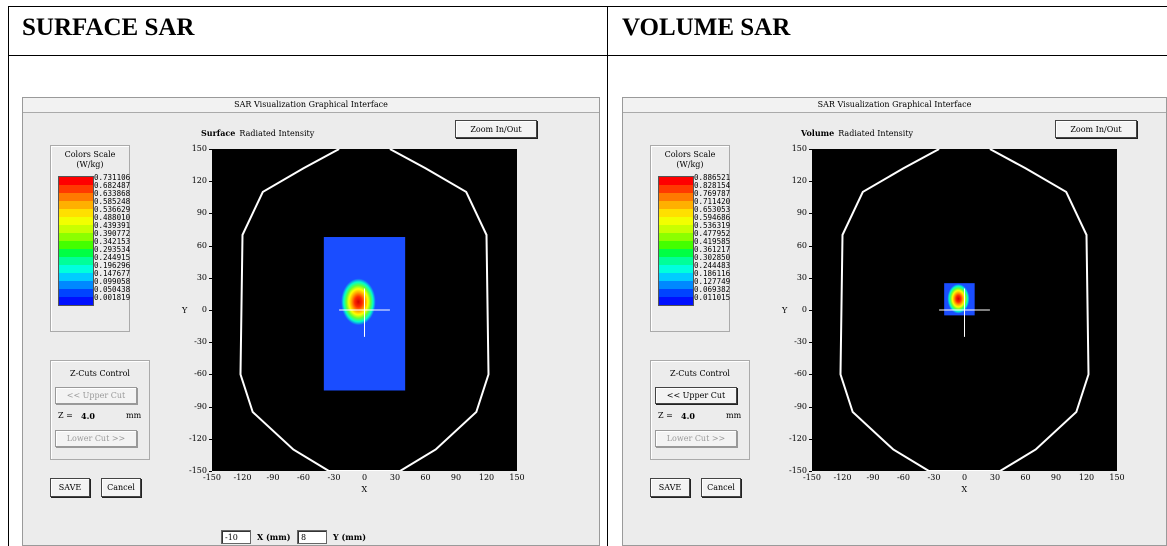 The height and width of the screenshot is (546, 1167). What do you see at coordinates (712, 257) in the screenshot?
I see `color-scale-value: 0.302850` at bounding box center [712, 257].